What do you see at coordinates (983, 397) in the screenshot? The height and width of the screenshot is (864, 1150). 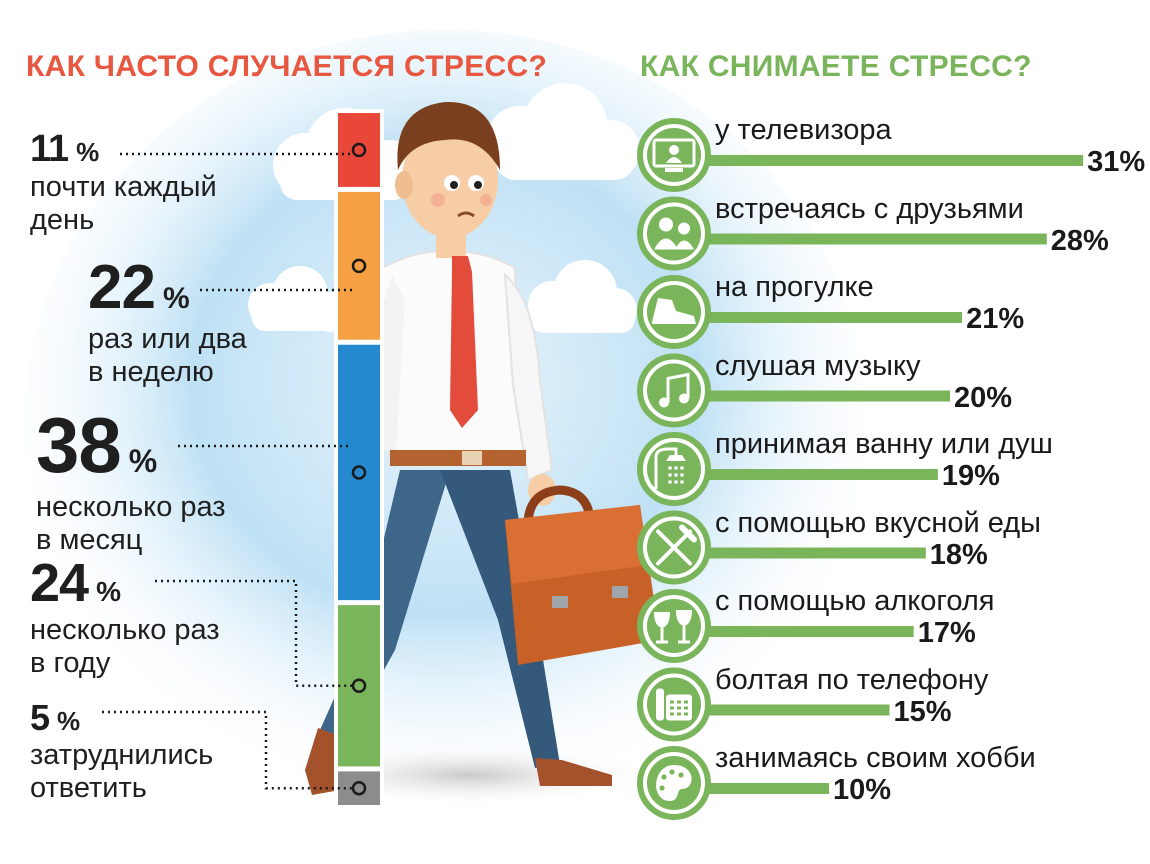 I see `activity-value: 20%` at bounding box center [983, 397].